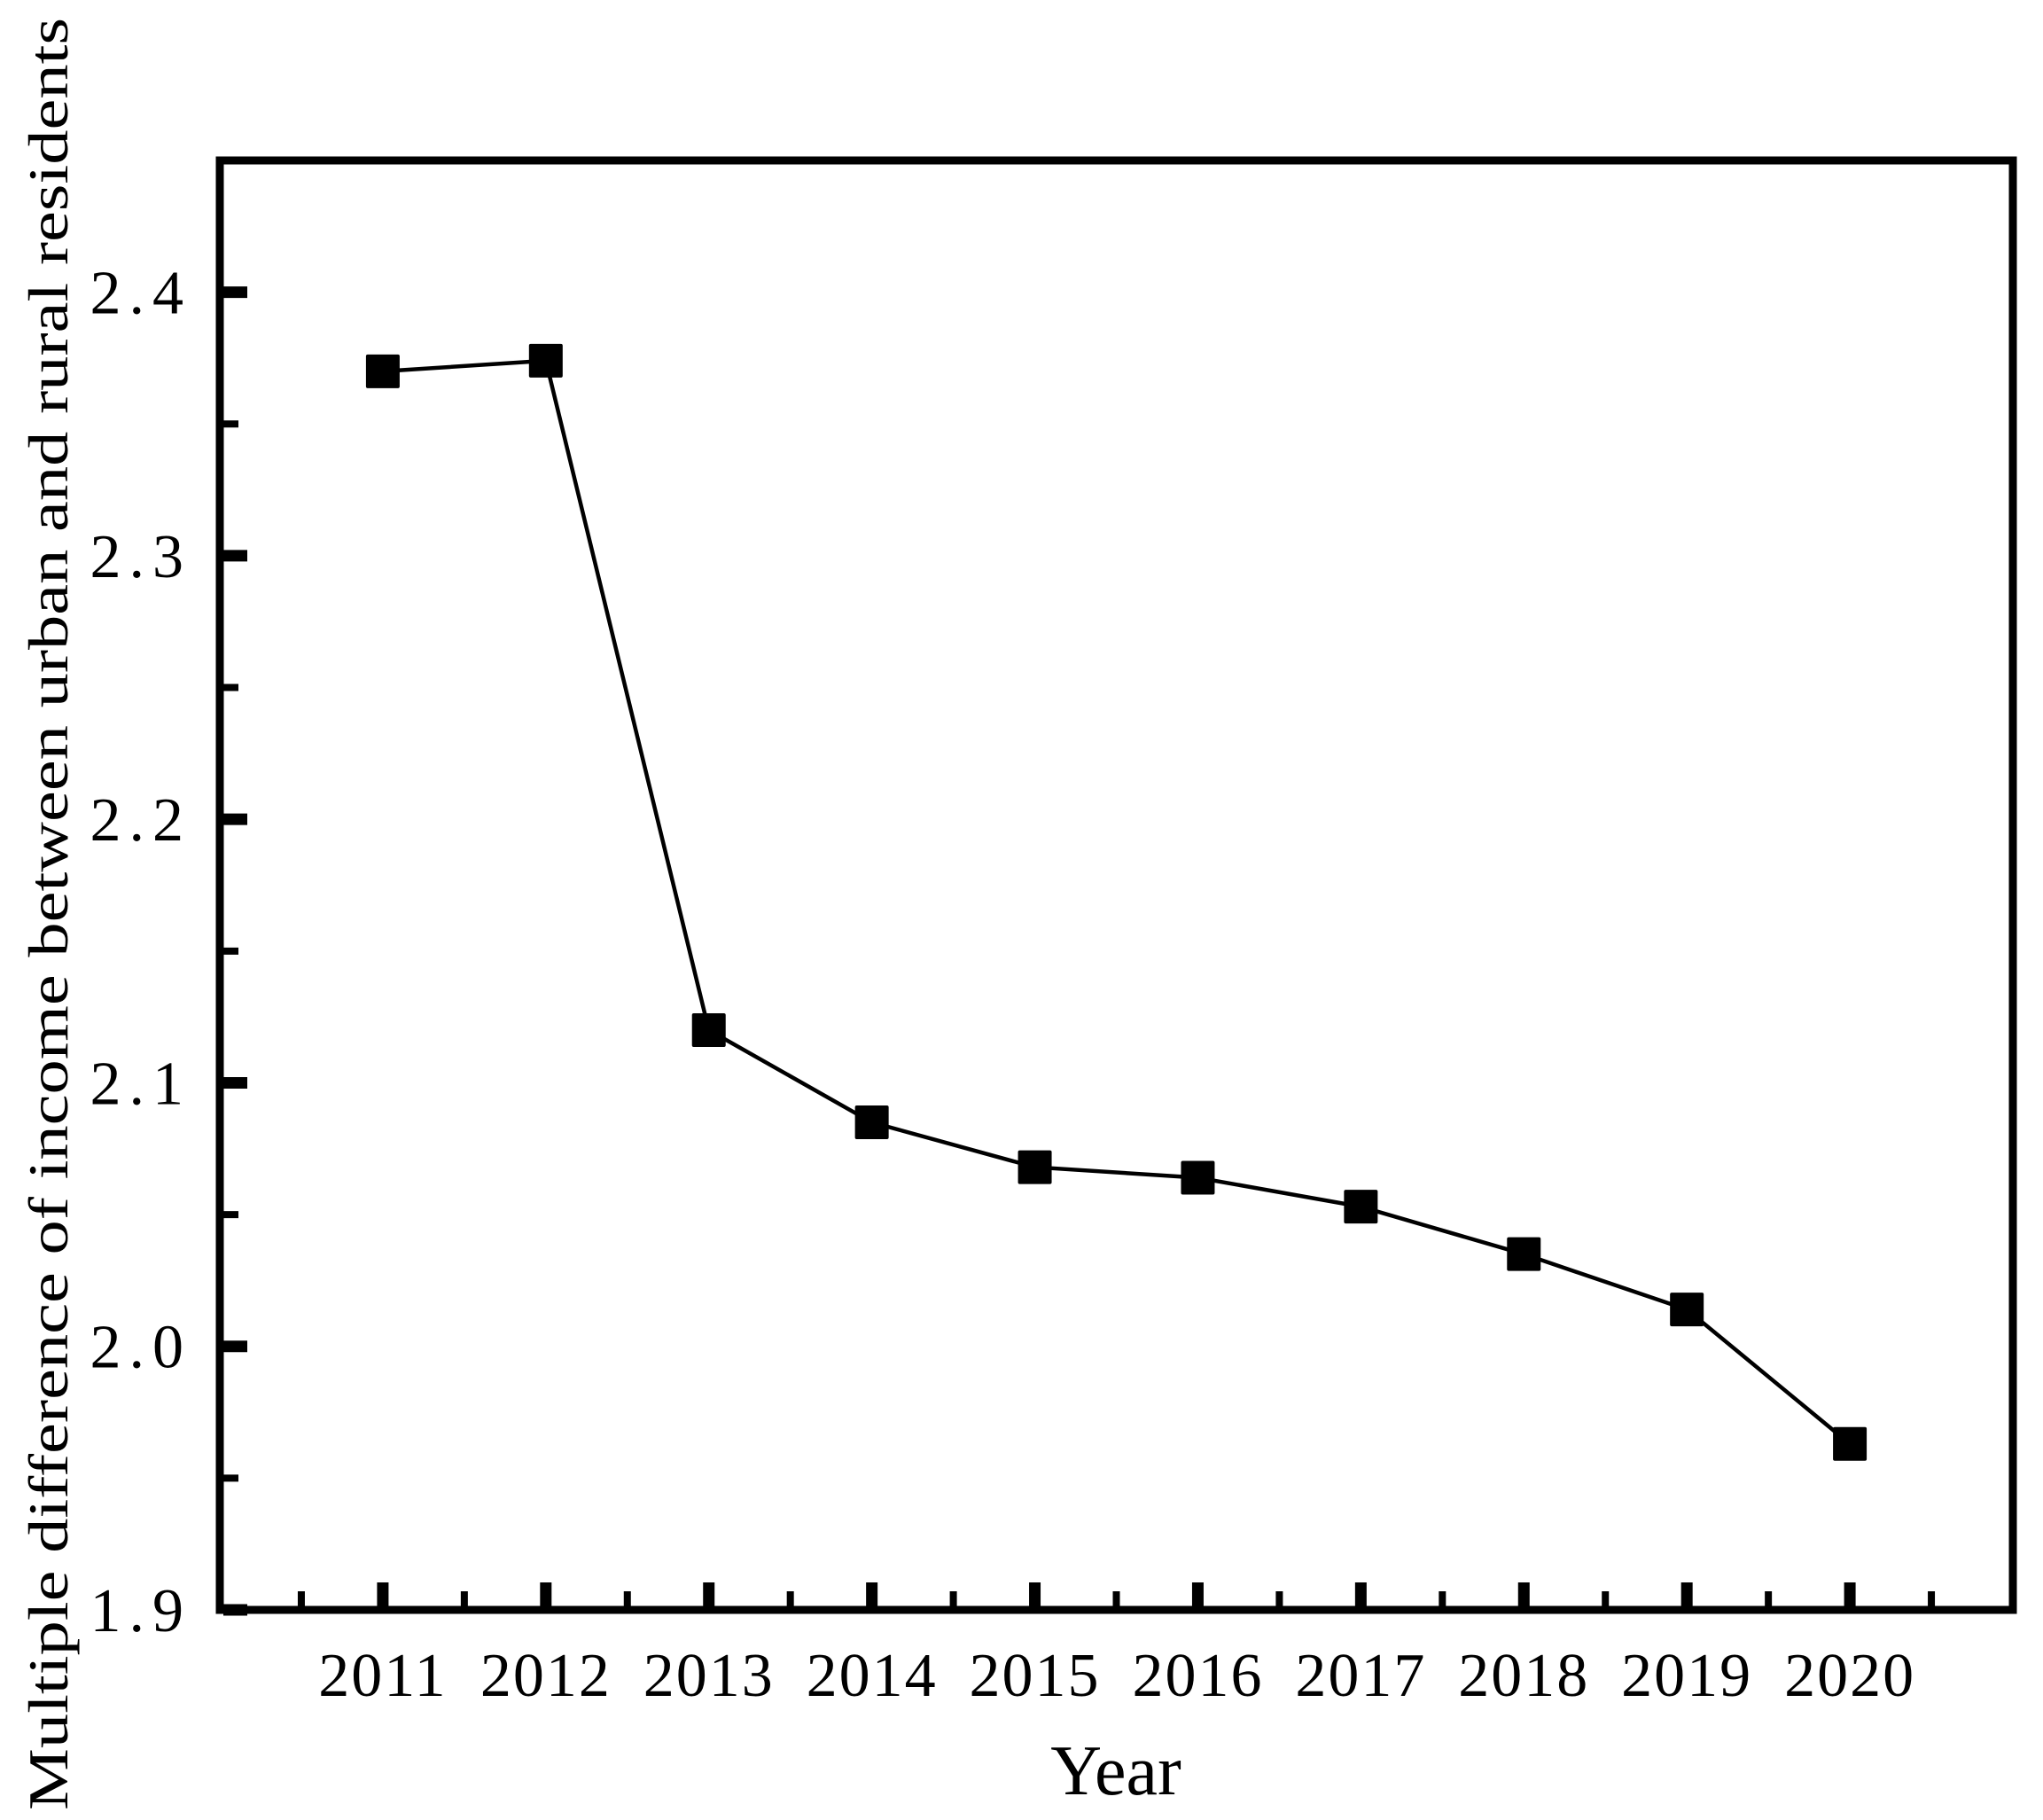 The height and width of the screenshot is (1820, 2043). I want to click on y-tick-label: 2.3, so click(141, 557).